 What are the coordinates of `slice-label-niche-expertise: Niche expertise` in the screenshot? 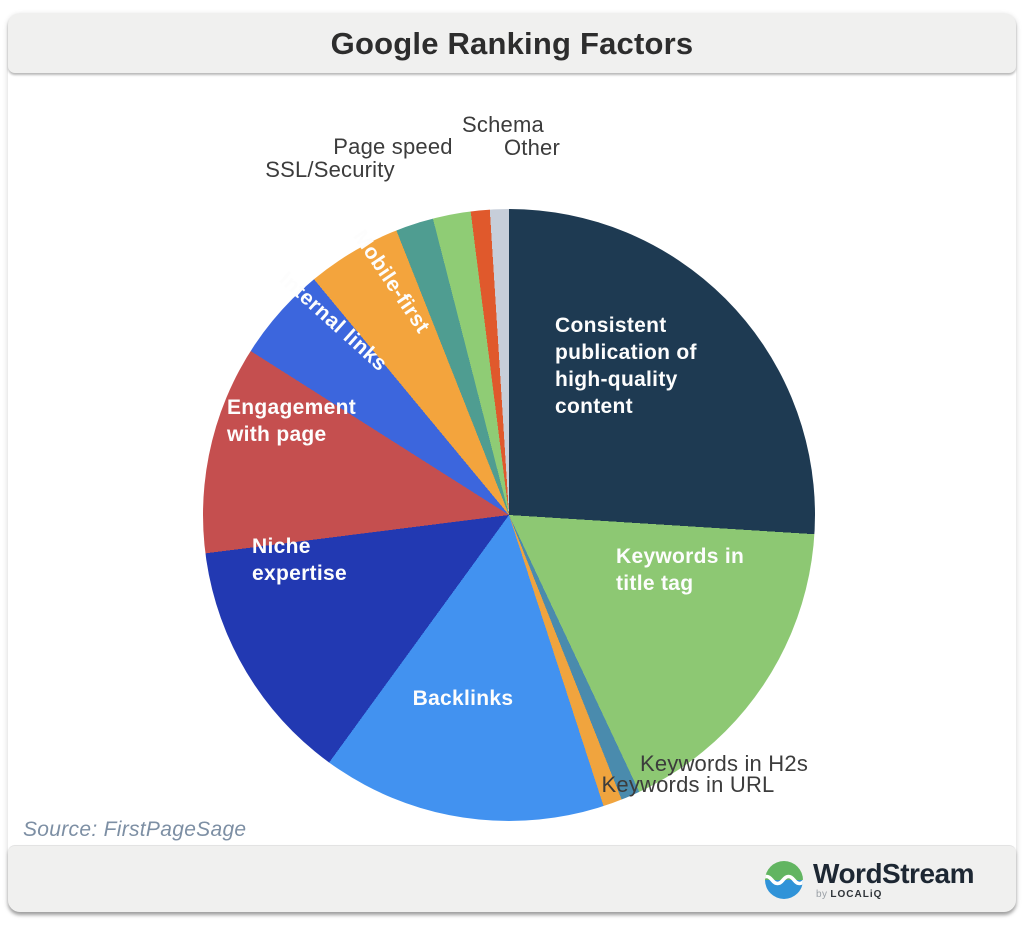 It's located at (299, 560).